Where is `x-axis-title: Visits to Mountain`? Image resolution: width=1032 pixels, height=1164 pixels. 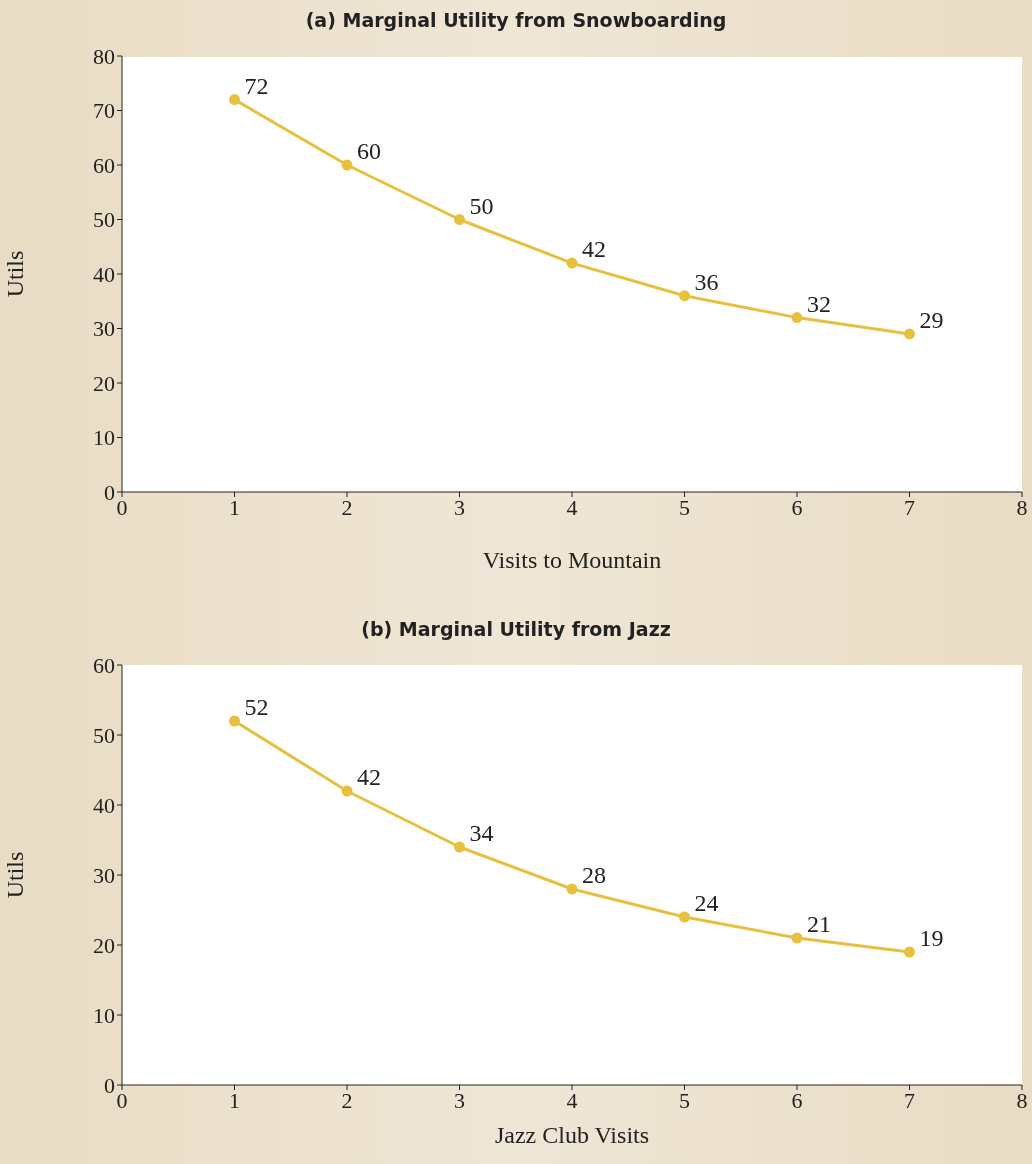 x-axis-title: Visits to Mountain is located at coordinates (572, 560).